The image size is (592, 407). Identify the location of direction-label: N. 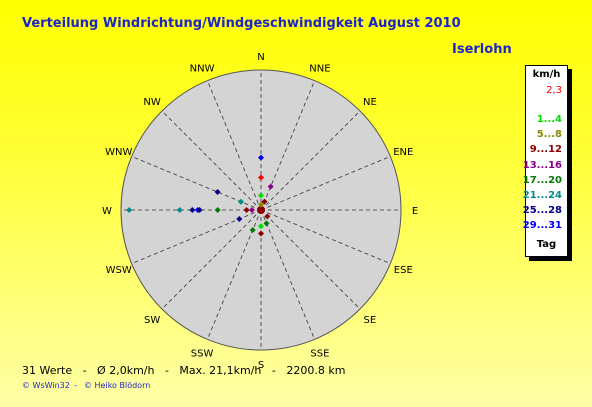
(260, 57).